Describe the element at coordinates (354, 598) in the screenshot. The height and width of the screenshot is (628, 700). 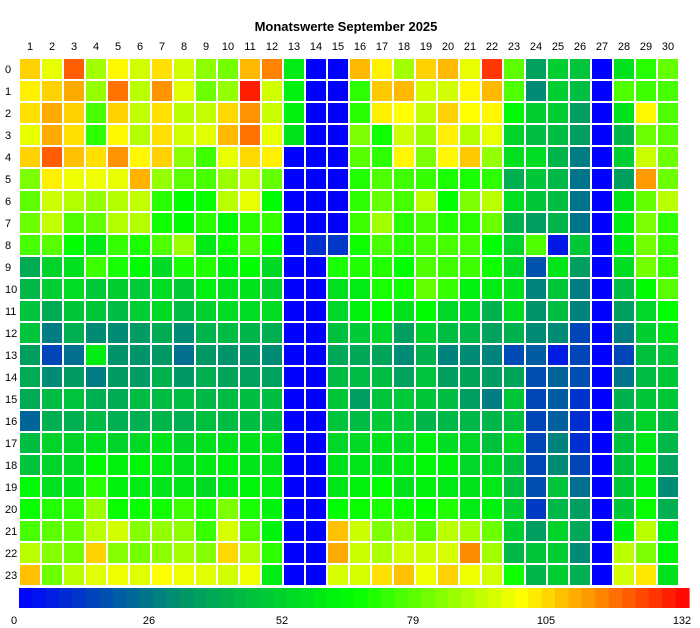
I see `colorbar` at that location.